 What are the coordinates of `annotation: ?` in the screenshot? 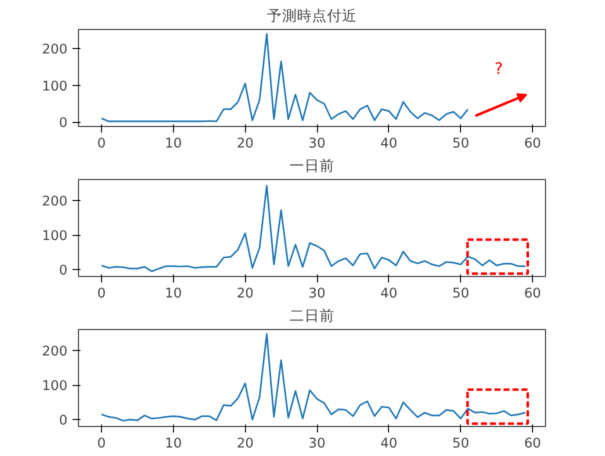 It's located at (499, 68).